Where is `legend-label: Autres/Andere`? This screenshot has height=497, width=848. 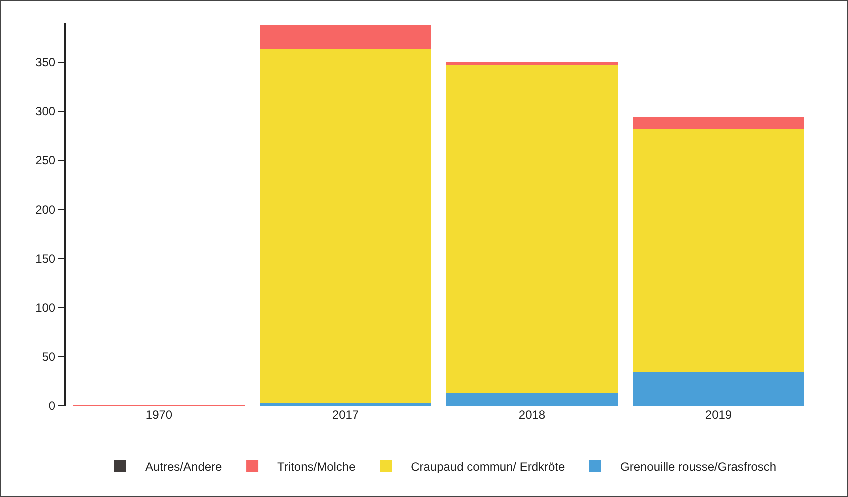 legend-label: Autres/Andere is located at coordinates (184, 467).